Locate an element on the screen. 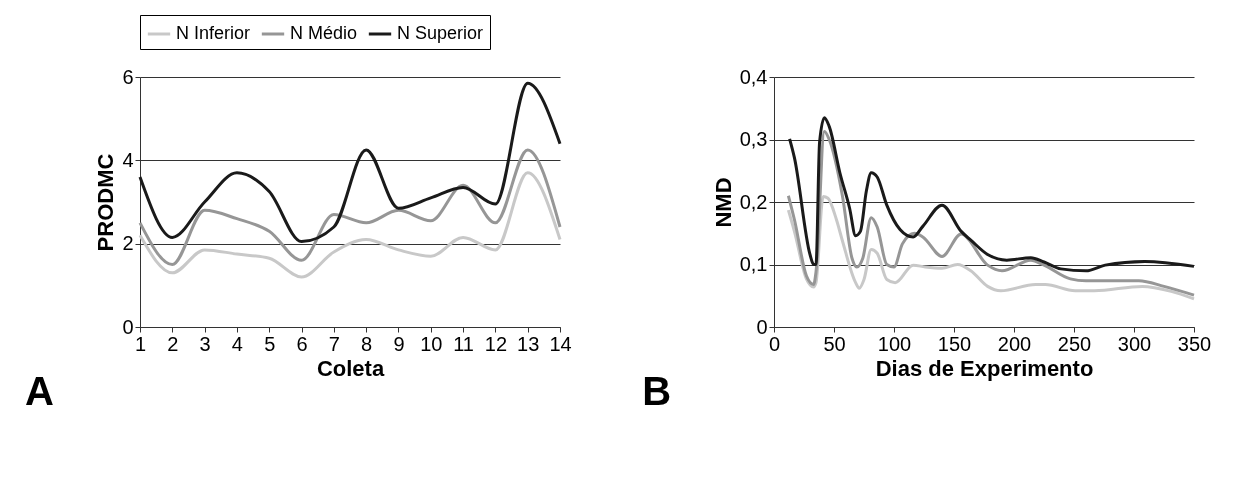  x-tick-label: 10 is located at coordinates (431, 343).